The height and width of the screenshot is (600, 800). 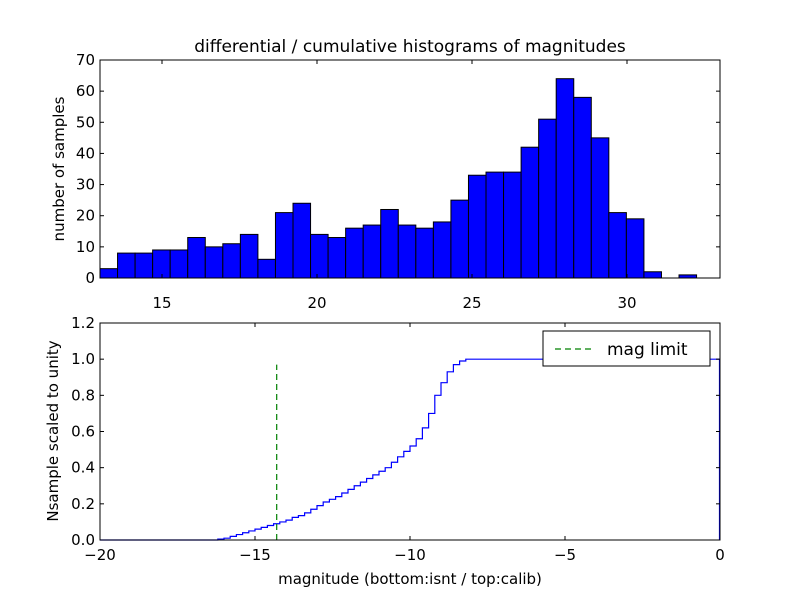 What do you see at coordinates (85, 60) in the screenshot?
I see `y-tick-label: 70` at bounding box center [85, 60].